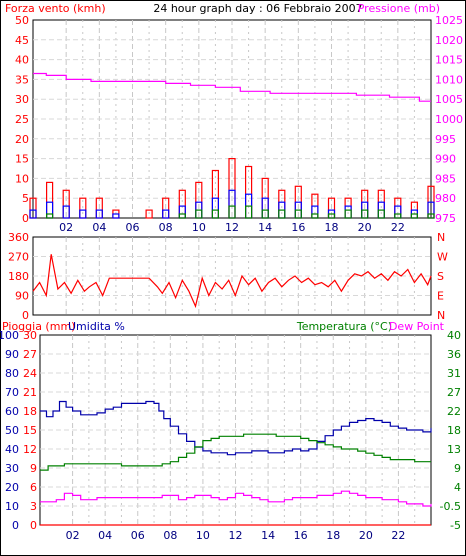 The image size is (466, 556). Describe the element at coordinates (12, 411) in the screenshot. I see `humidity-ytick-label: 60` at that location.